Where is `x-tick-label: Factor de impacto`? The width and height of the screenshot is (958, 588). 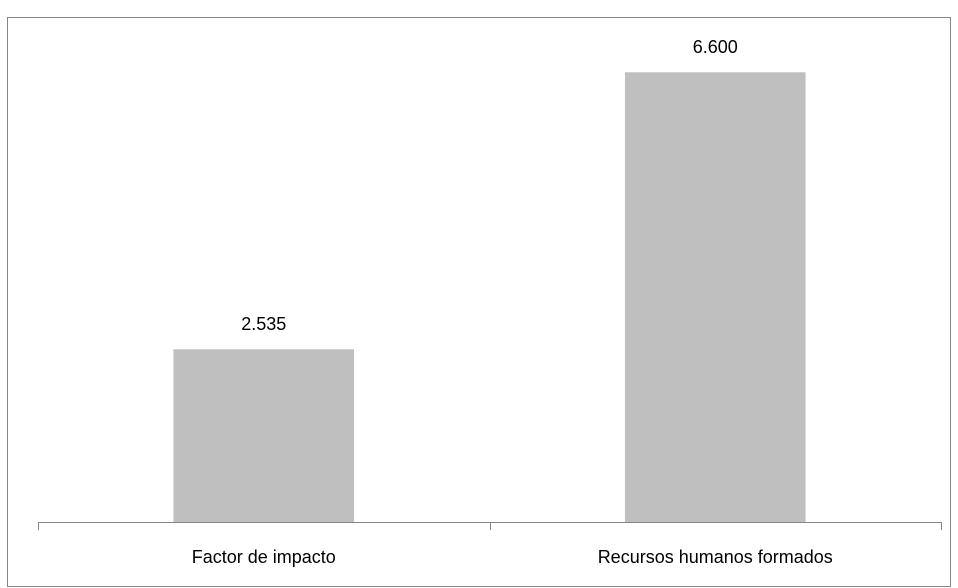 x-tick-label: Factor de impacto is located at coordinates (264, 557).